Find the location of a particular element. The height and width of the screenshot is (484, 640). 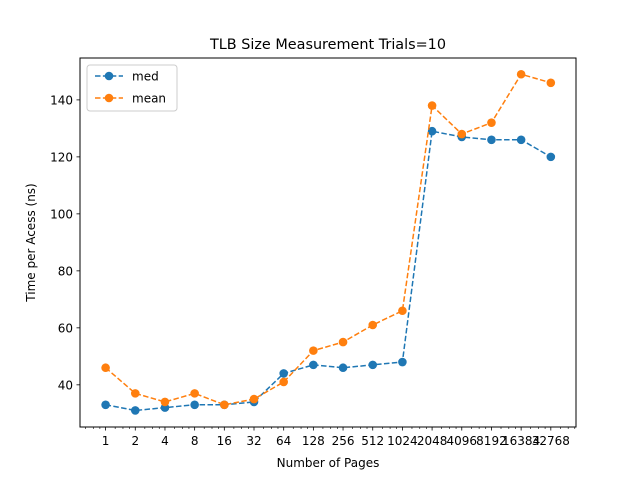

x-tick-label: 8192 is located at coordinates (491, 441).